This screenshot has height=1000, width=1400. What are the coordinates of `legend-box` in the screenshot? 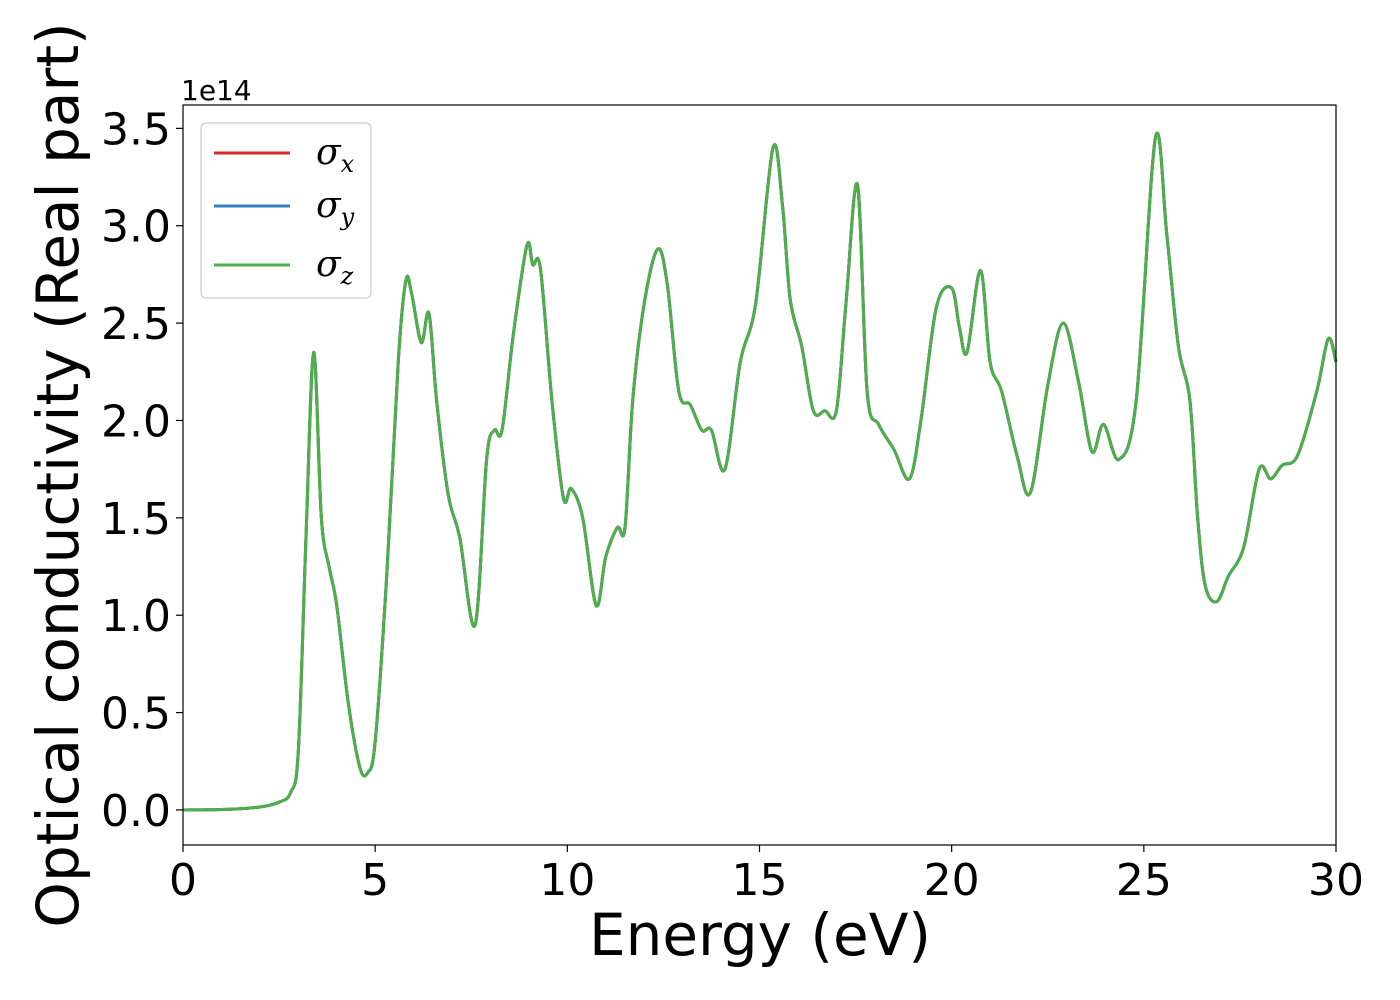 It's located at (286, 210).